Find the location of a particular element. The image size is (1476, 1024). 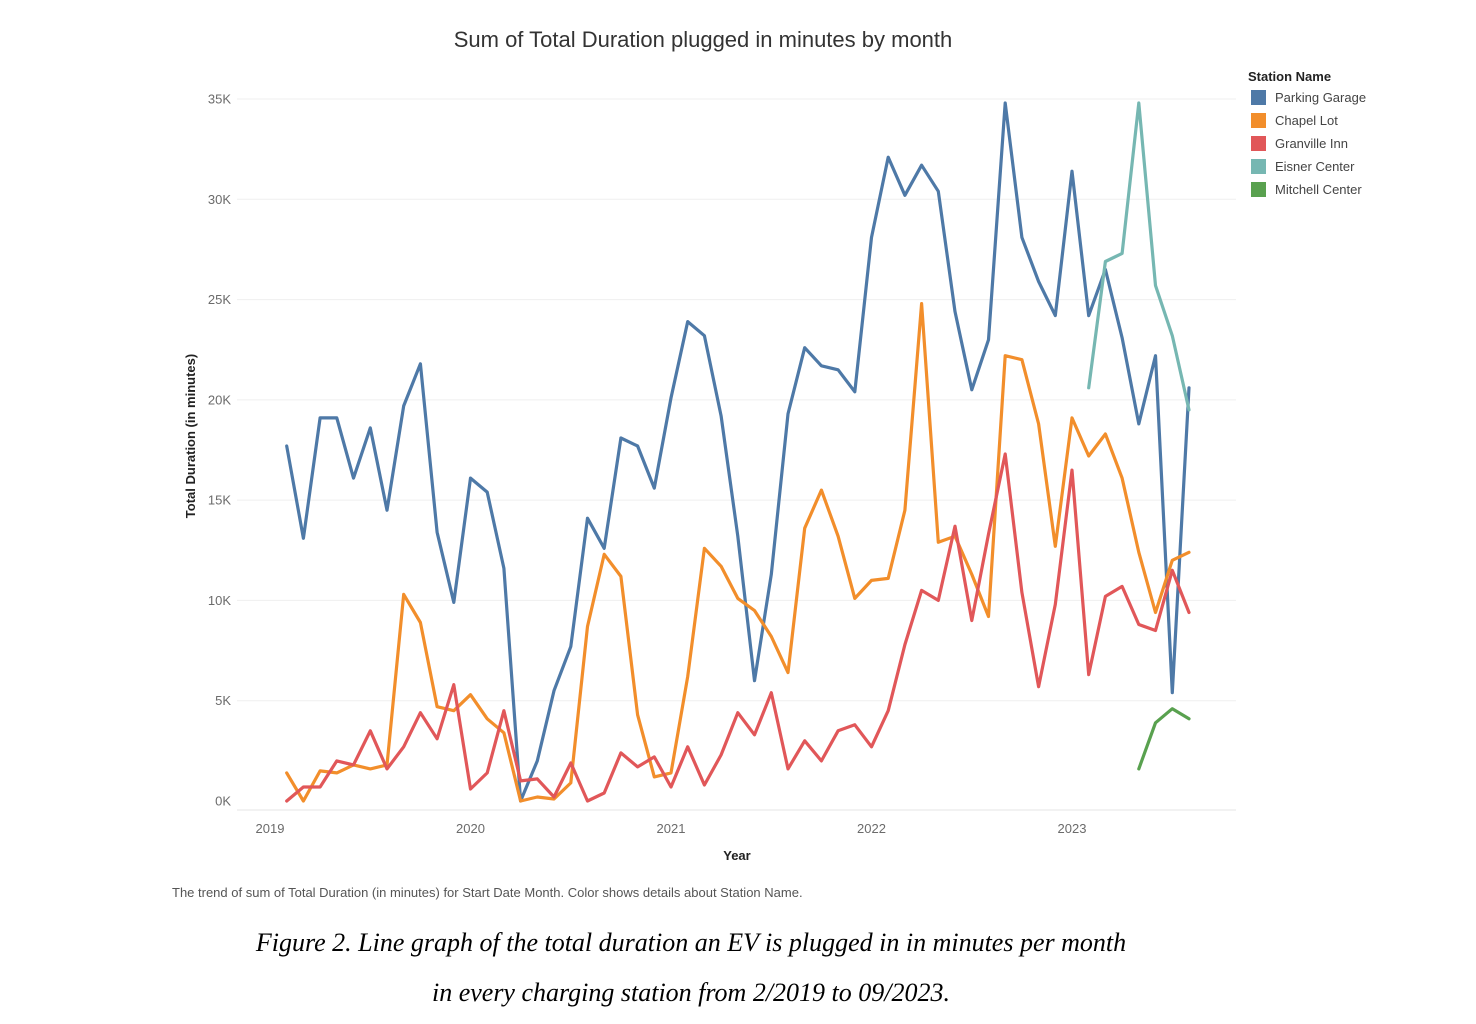

y-tick-label: 15K is located at coordinates (219, 500).